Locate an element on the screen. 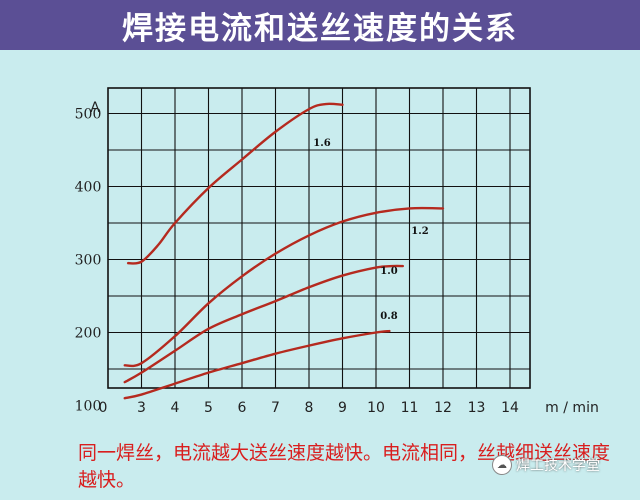 The height and width of the screenshot is (500, 640). x-tick-label: 11 is located at coordinates (410, 408).